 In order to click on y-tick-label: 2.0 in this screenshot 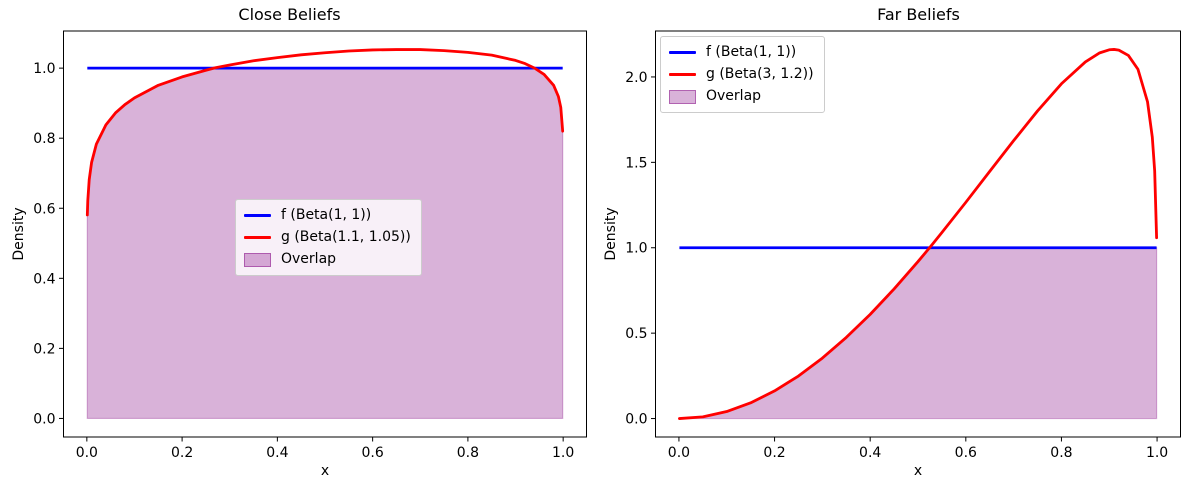, I will do `click(636, 78)`.